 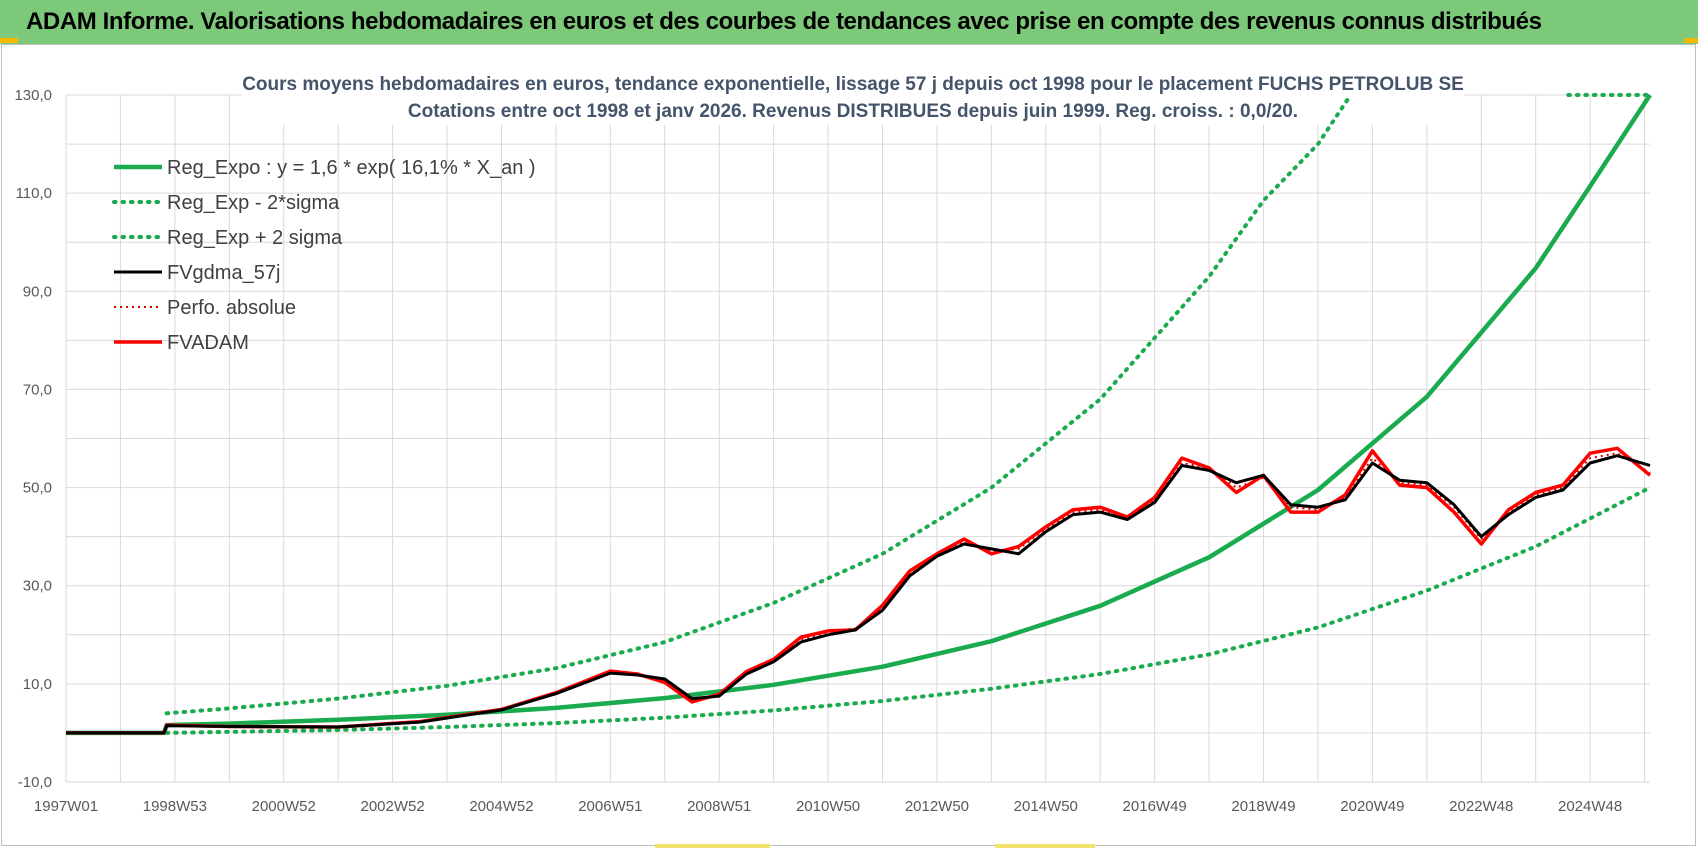 What do you see at coordinates (37, 684) in the screenshot?
I see `y-tick-label: 10,0` at bounding box center [37, 684].